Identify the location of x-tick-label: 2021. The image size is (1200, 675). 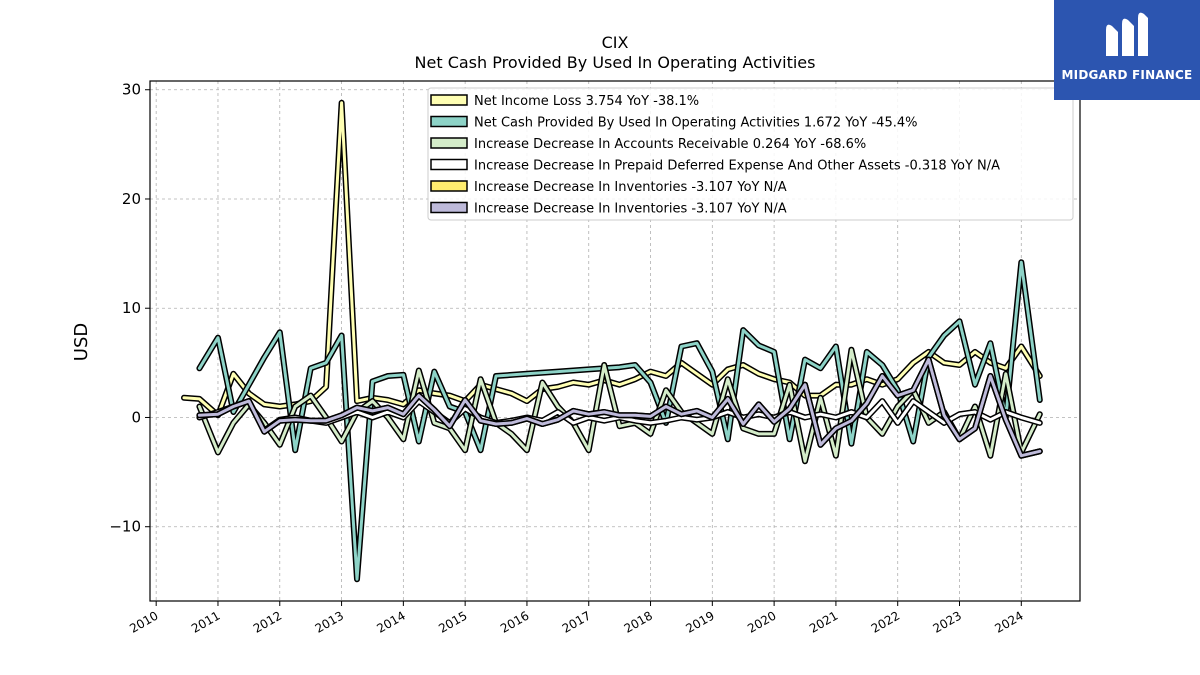
(823, 621).